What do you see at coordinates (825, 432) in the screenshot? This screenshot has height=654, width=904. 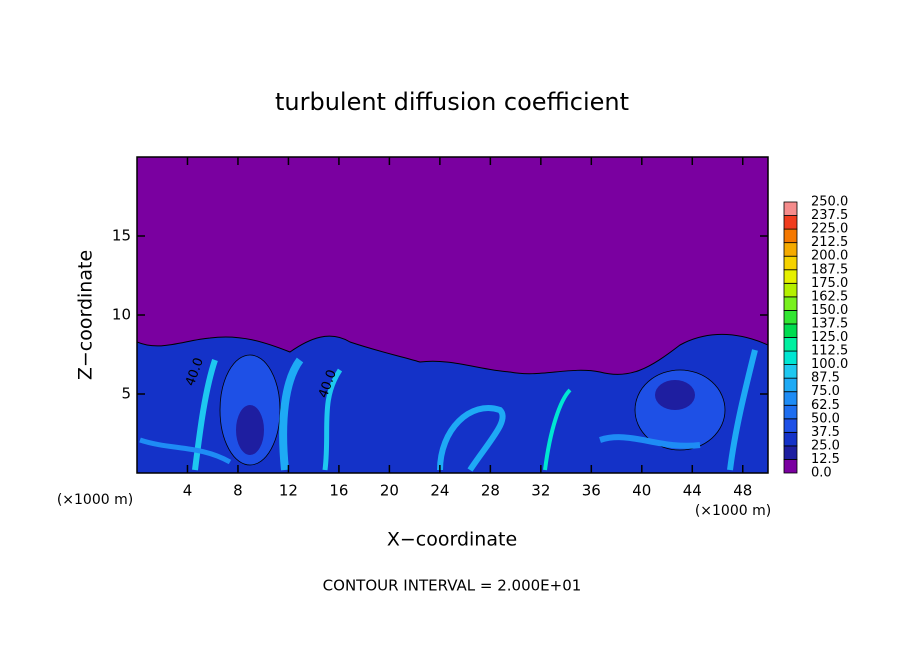 I see `colorbar-label: 37.5` at bounding box center [825, 432].